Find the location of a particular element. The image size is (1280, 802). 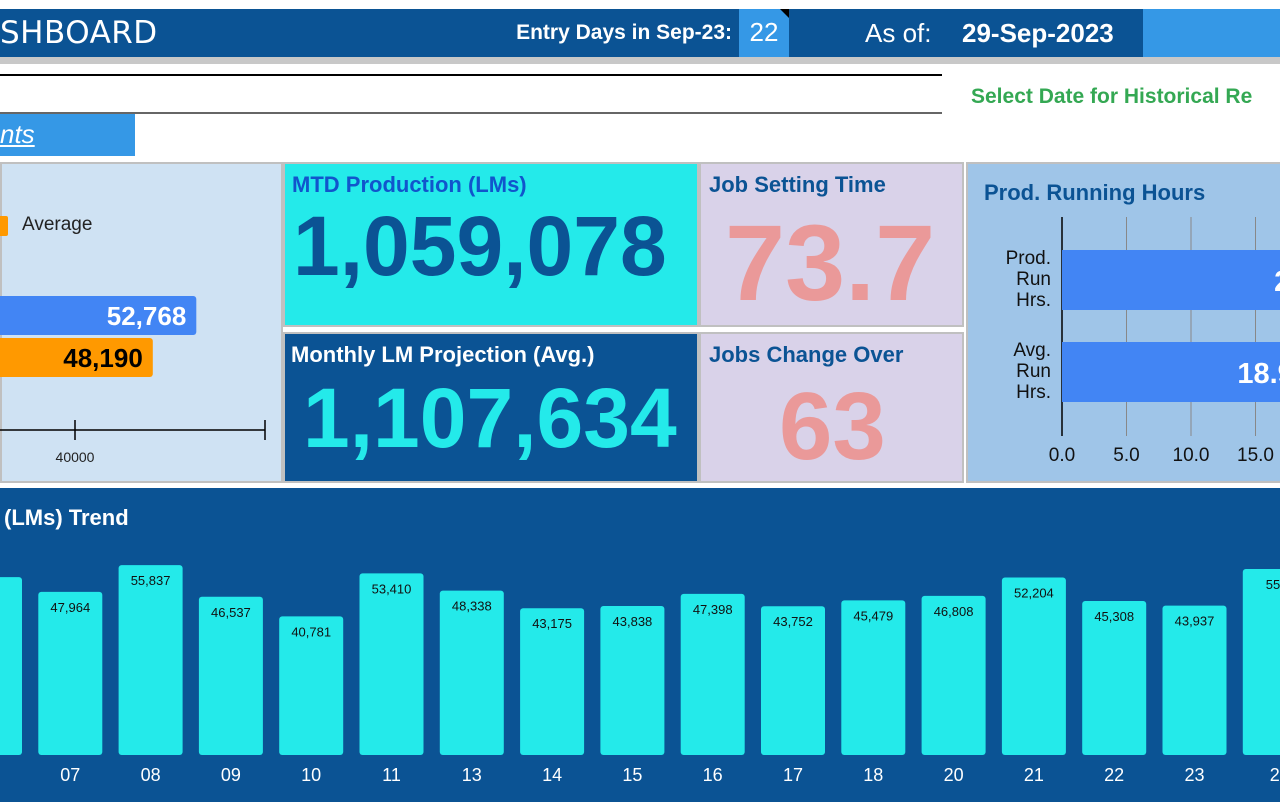

header-accent-cell is located at coordinates (1211, 33).